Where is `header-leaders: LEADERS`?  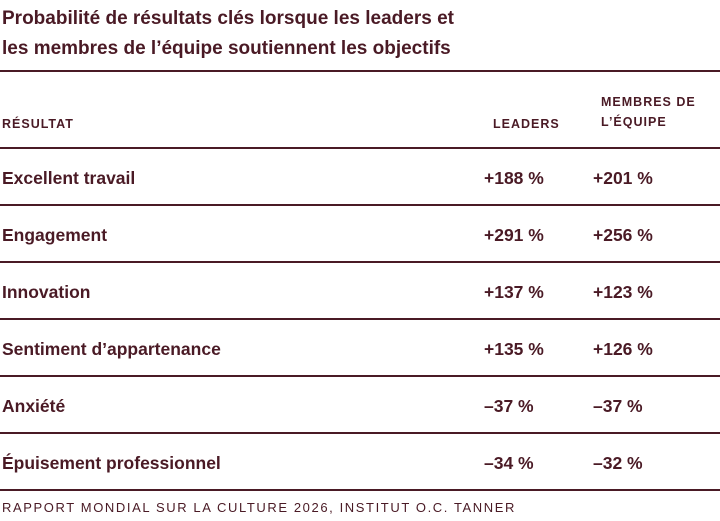 header-leaders: LEADERS is located at coordinates (526, 124).